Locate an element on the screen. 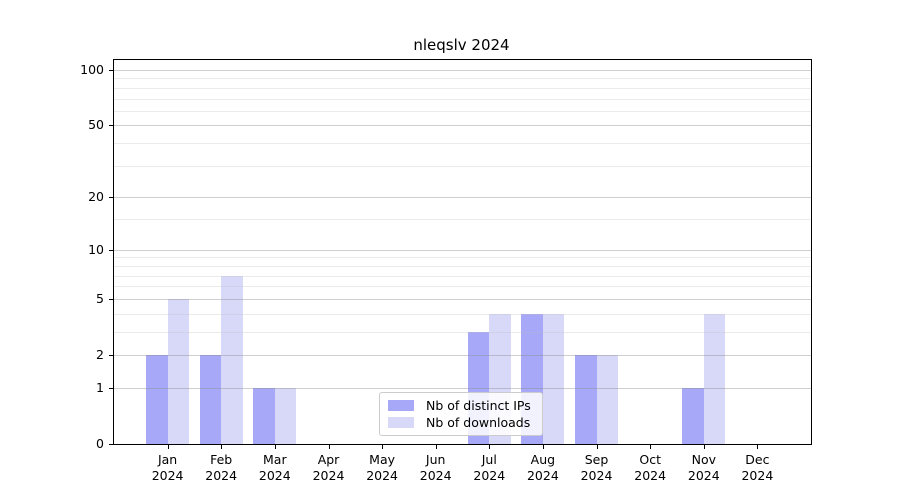  x-tick-label: Sep 2024 is located at coordinates (596, 467).